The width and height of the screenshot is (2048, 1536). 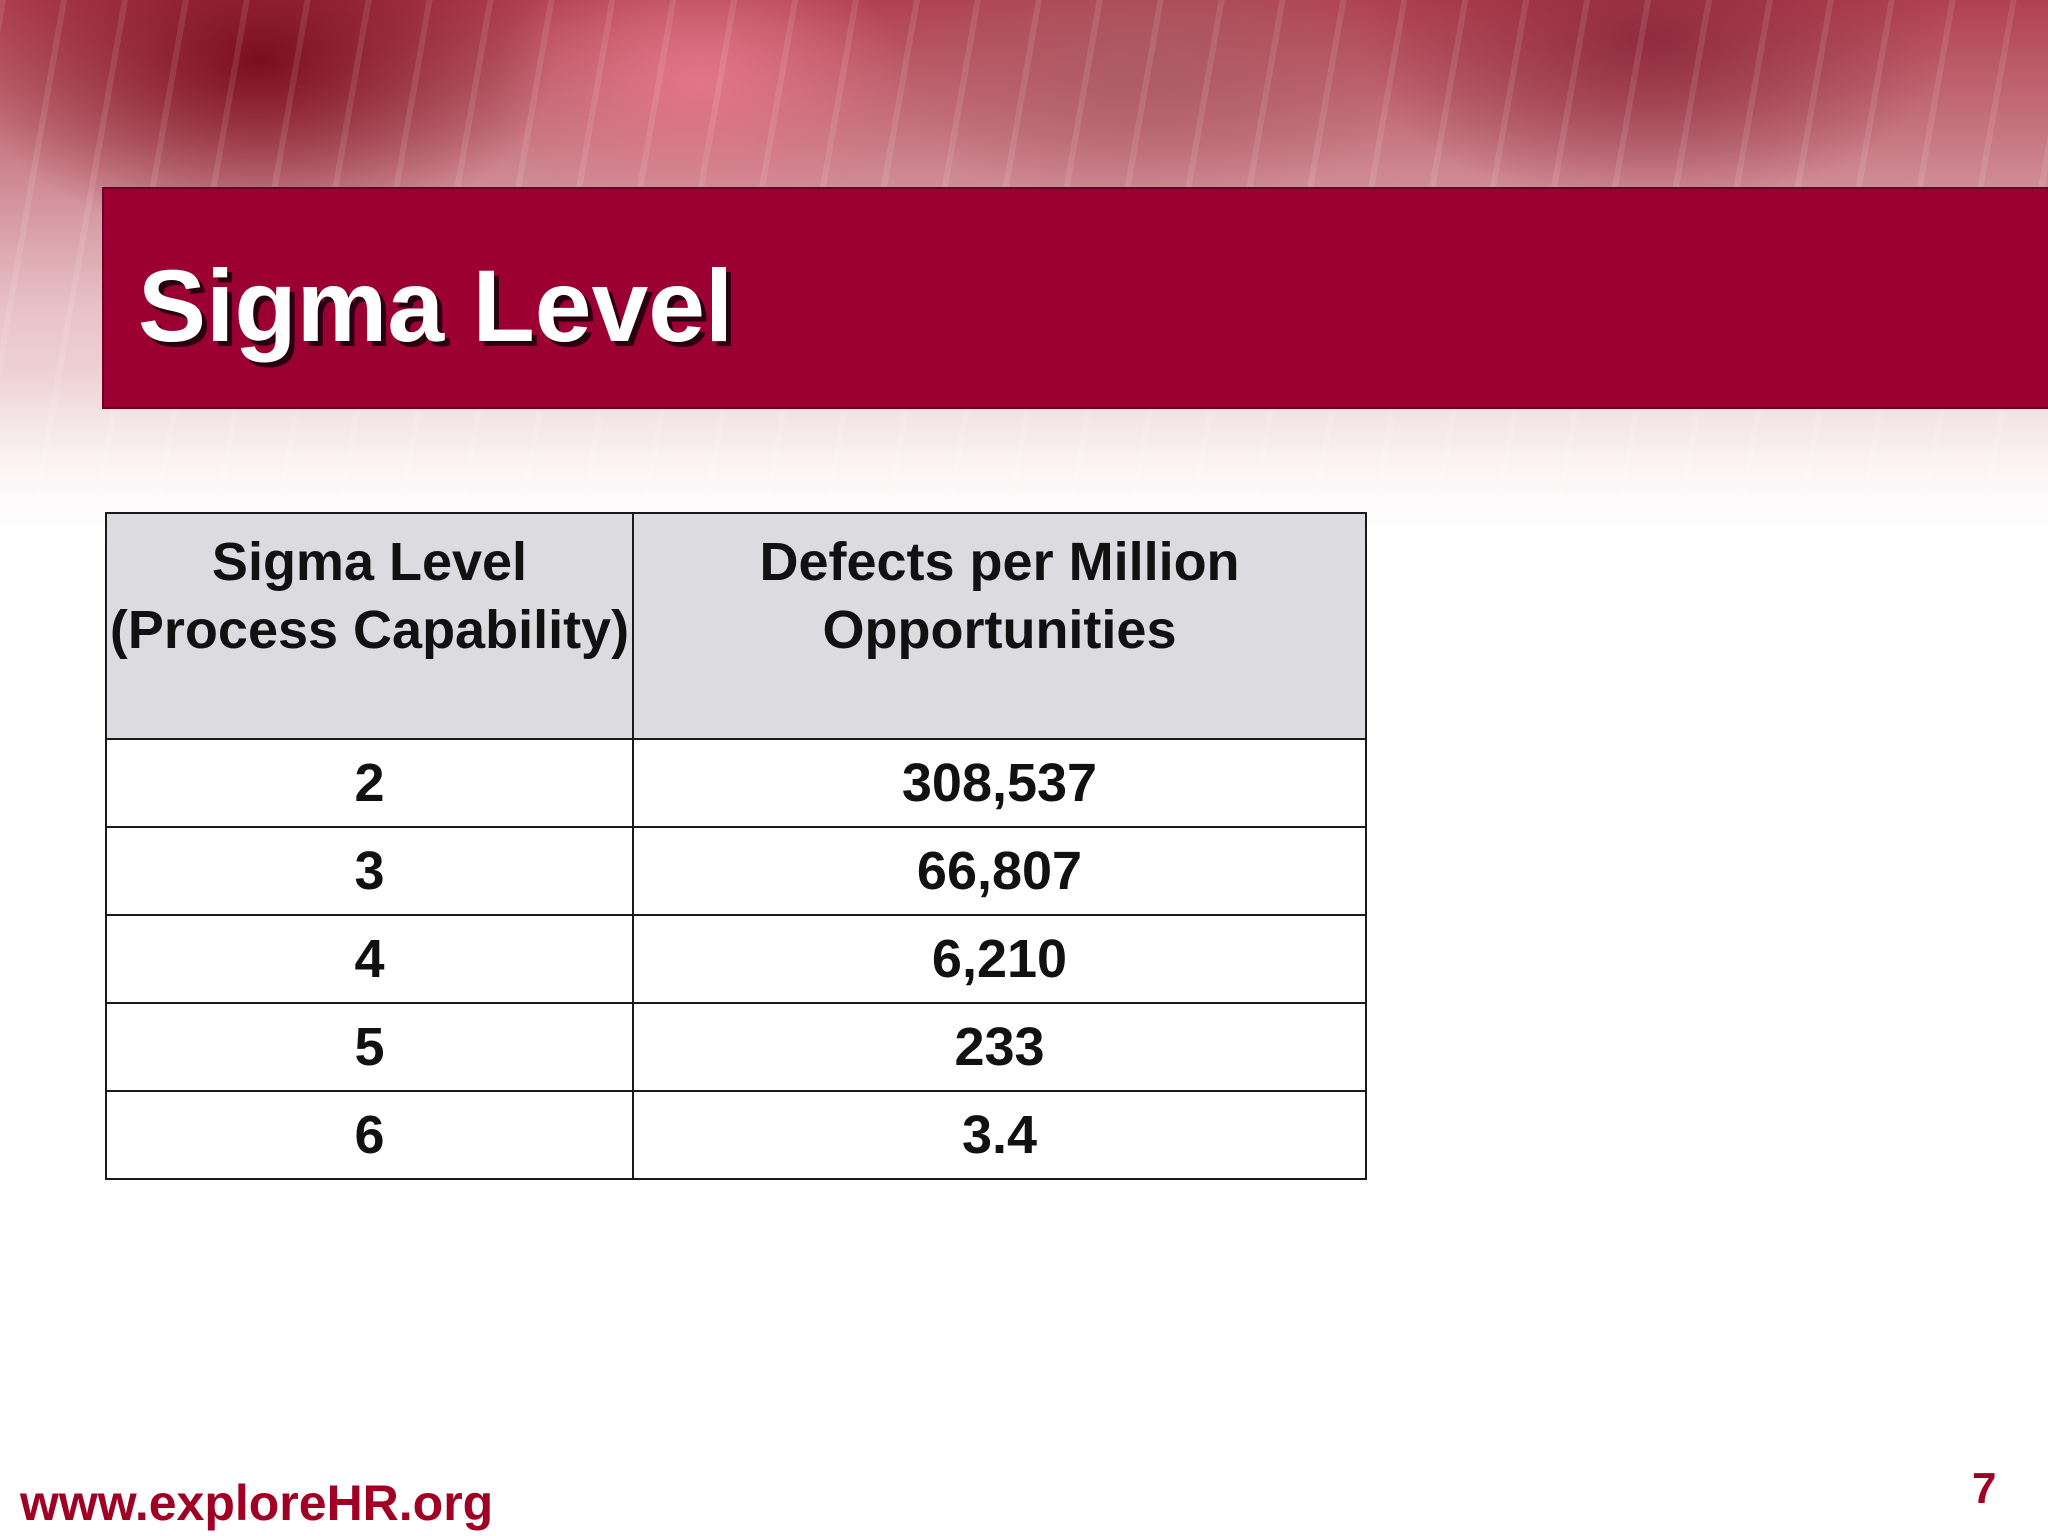 What do you see at coordinates (369, 871) in the screenshot?
I see `cell-sigma: 3` at bounding box center [369, 871].